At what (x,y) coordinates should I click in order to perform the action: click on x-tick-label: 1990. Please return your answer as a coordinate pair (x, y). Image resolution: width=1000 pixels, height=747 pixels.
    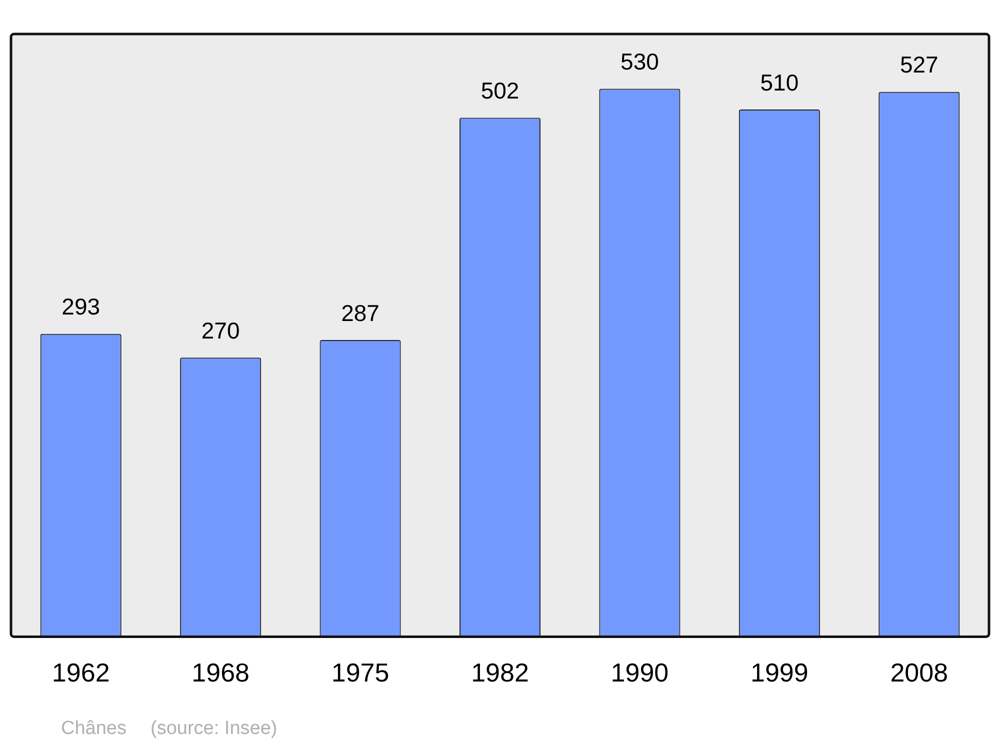
    Looking at the image, I should click on (639, 673).